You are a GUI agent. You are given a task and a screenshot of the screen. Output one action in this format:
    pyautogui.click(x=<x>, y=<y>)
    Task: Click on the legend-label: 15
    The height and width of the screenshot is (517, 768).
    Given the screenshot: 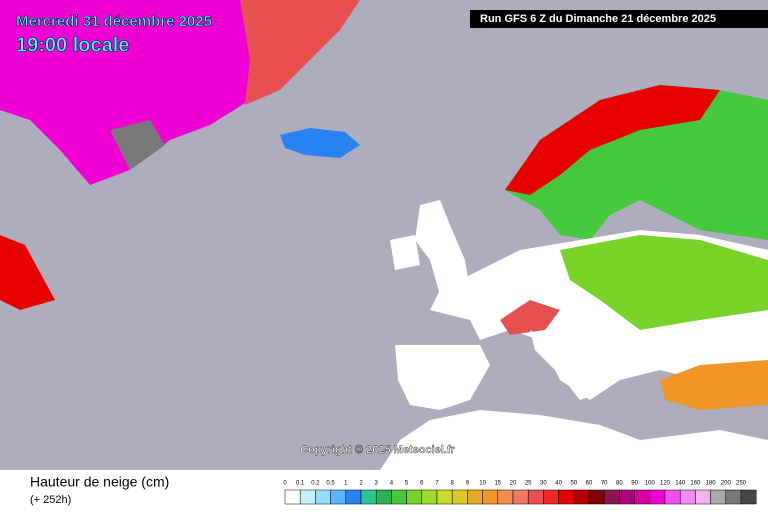 What is the action you would take?
    pyautogui.click(x=497, y=484)
    